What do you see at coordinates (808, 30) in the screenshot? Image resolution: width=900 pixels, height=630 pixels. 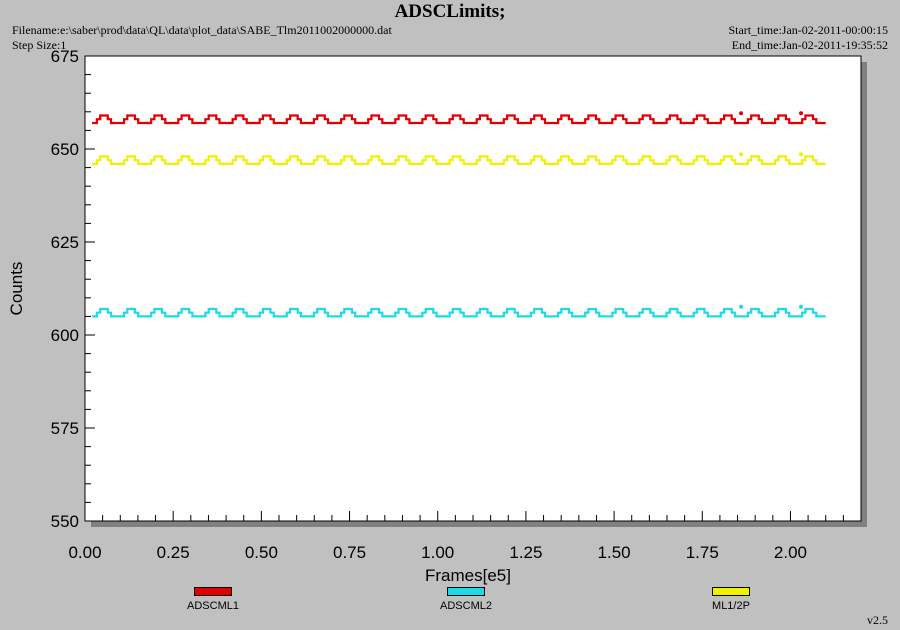 I see `start-time-label: Start_time:Jan-02-2011-00:00:15` at bounding box center [808, 30].